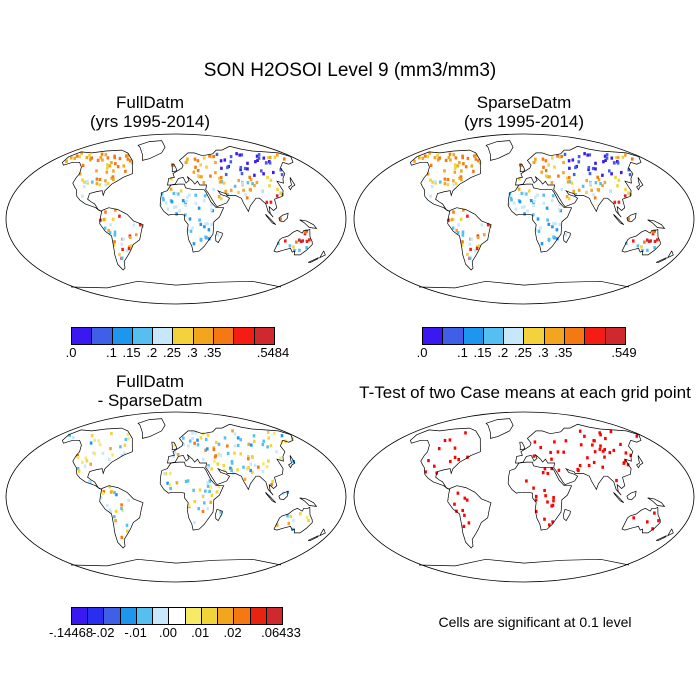 The height and width of the screenshot is (700, 700). What do you see at coordinates (151, 150) in the screenshot?
I see `coastline-greenland` at bounding box center [151, 150].